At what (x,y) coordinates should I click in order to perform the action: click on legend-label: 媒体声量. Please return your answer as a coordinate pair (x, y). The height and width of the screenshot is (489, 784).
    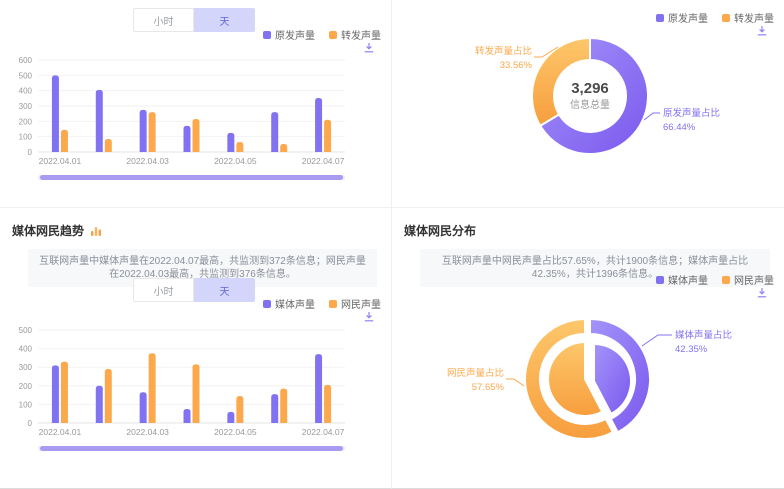
    Looking at the image, I should click on (295, 305).